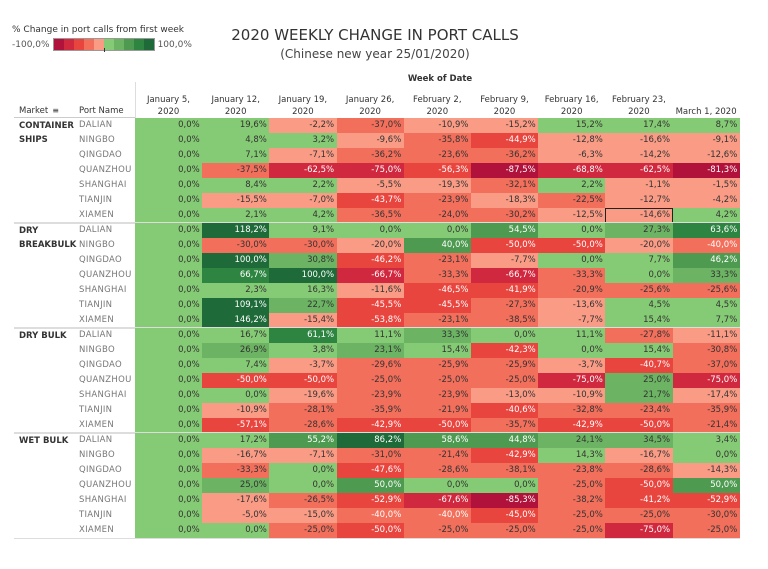  I want to click on heatmap-cell: -30,8%, so click(706, 350).